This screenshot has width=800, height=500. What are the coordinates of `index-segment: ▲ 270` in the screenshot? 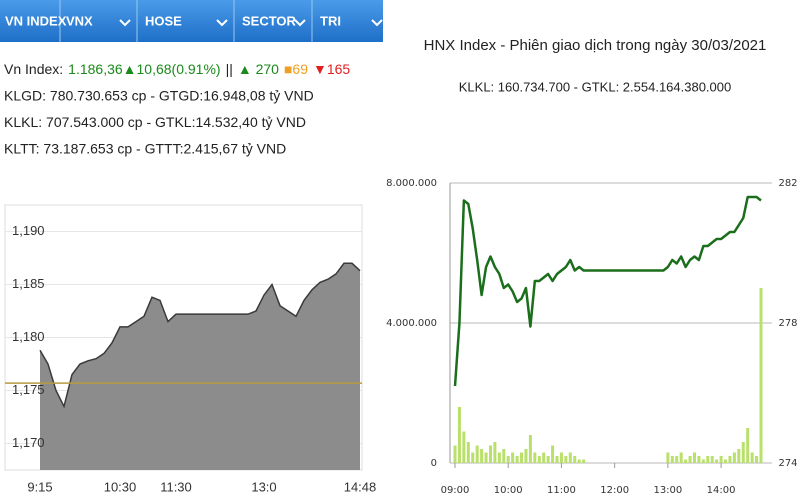 It's located at (258, 69).